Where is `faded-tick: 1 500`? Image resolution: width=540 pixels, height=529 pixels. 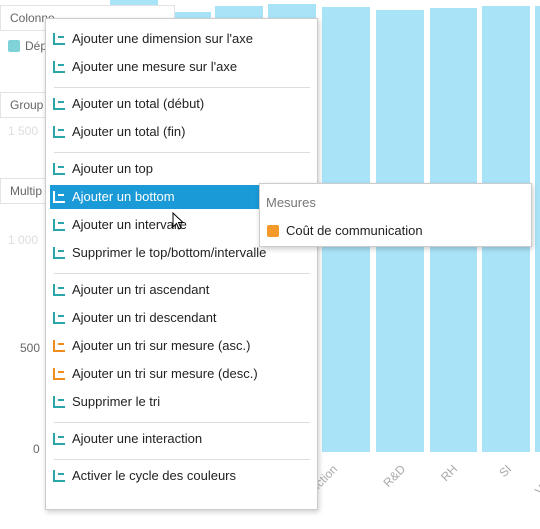
faded-tick: 1 500 is located at coordinates (23, 131).